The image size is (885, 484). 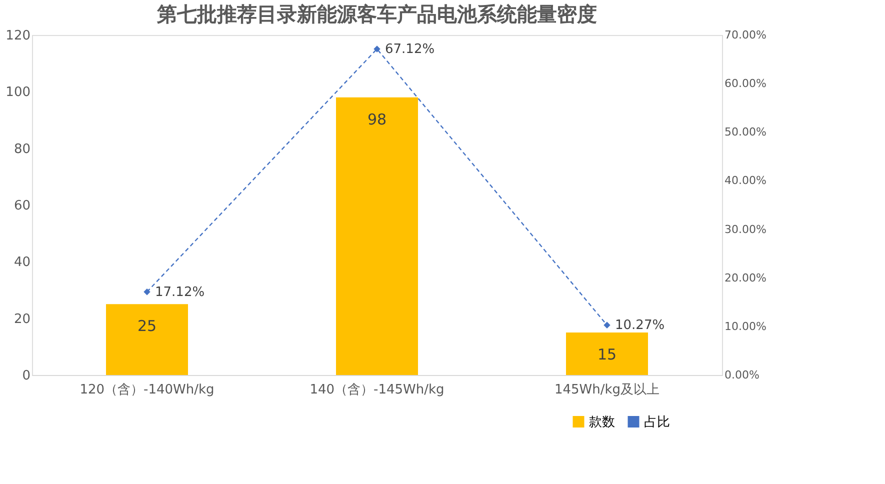 I want to click on y2-tick-label: 70.00%, so click(x=745, y=35).